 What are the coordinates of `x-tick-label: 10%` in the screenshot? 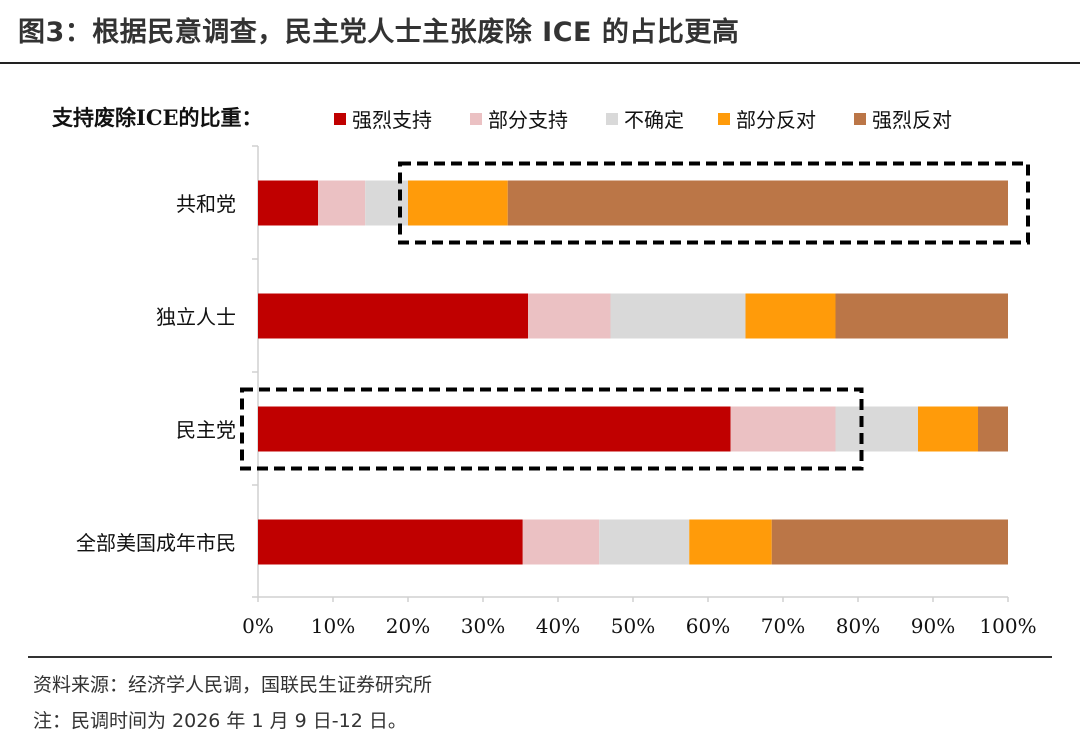 It's located at (333, 626).